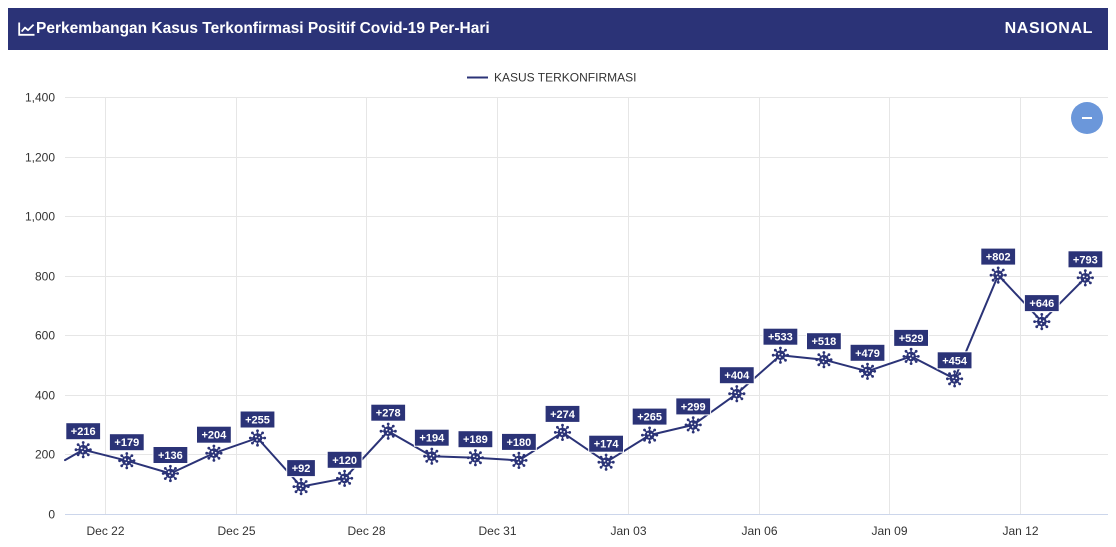 This screenshot has width=1116, height=547. I want to click on data-label-text: +189, so click(475, 440).